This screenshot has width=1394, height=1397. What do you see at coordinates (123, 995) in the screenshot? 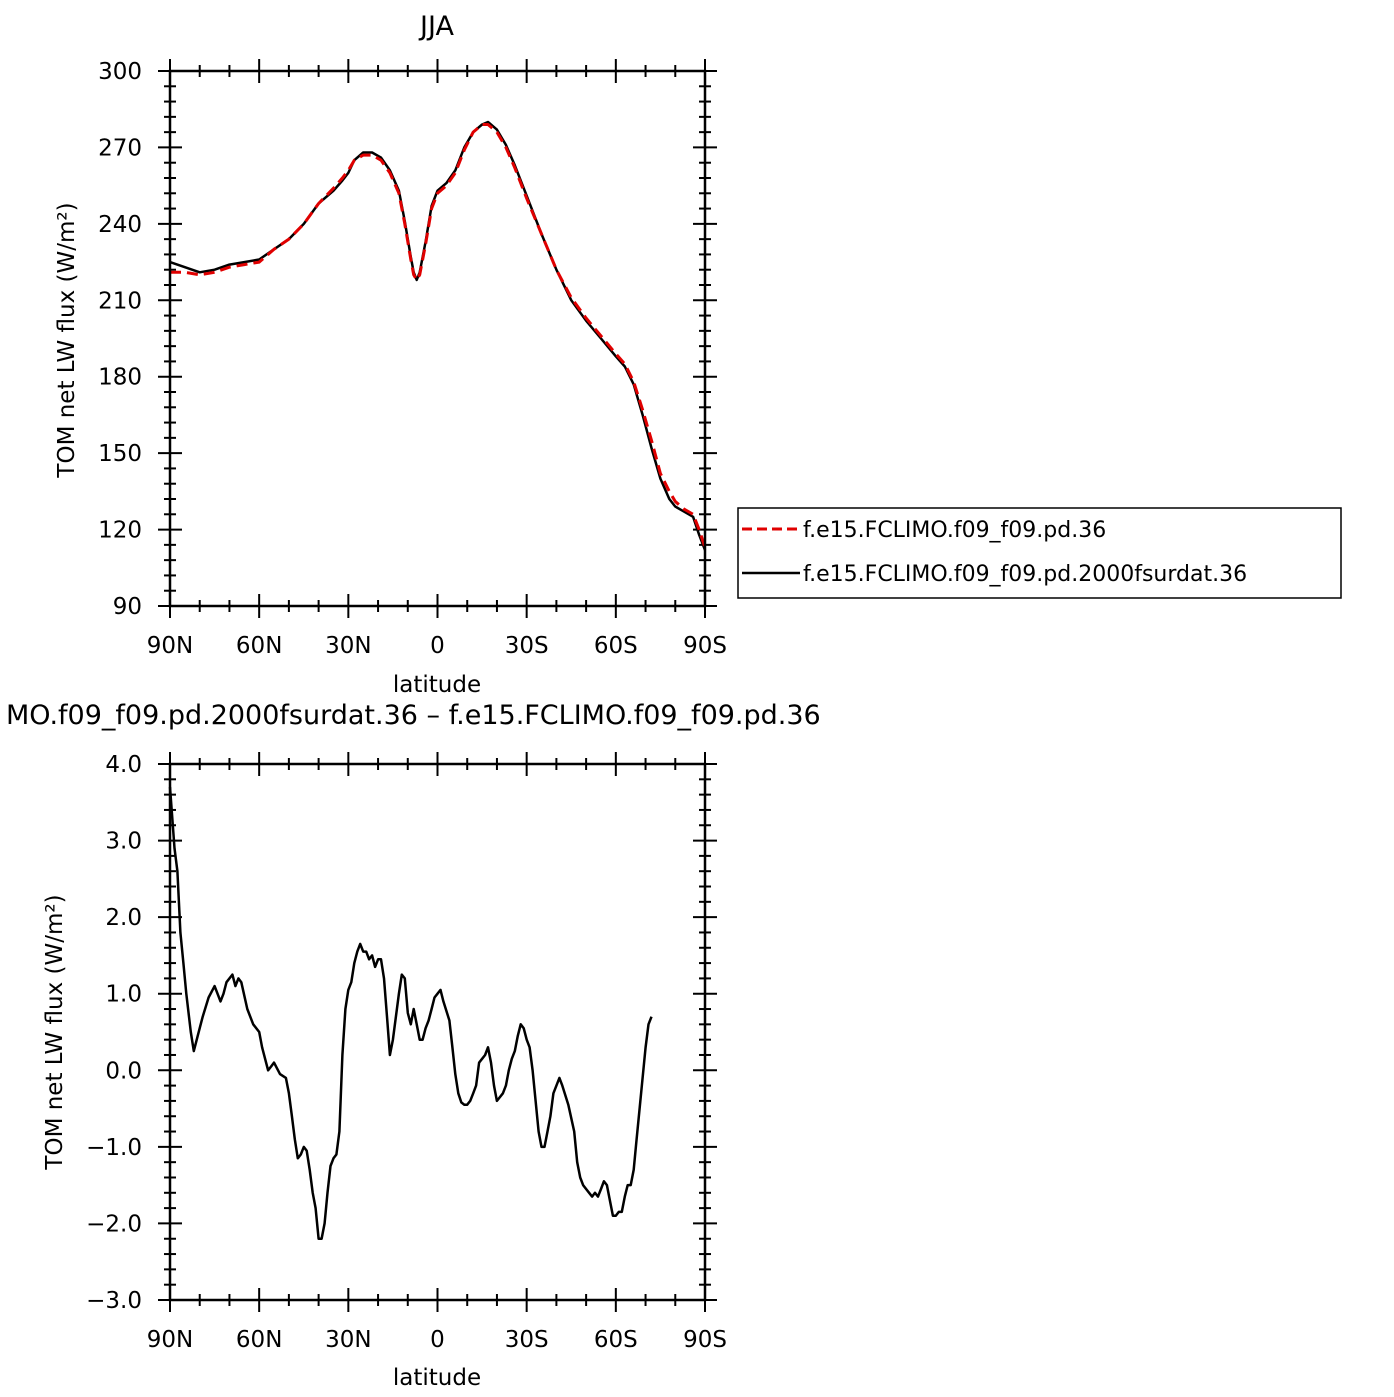
I see `y-tick-label: 1.0` at bounding box center [123, 995].